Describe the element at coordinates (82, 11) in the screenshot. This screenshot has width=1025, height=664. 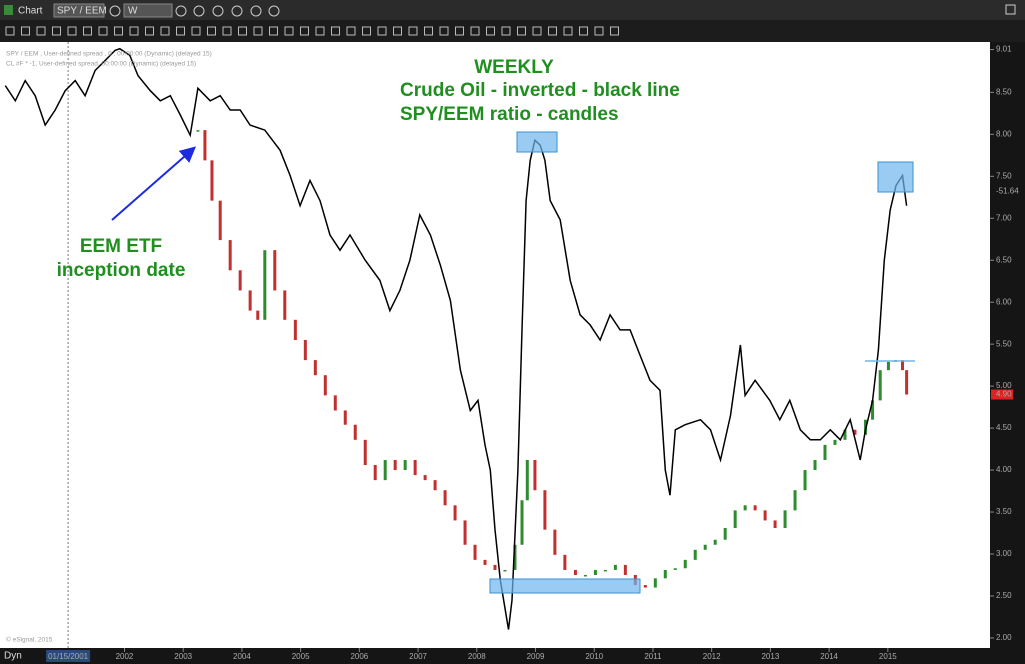
I see `symbol: SPY / EEM` at that location.